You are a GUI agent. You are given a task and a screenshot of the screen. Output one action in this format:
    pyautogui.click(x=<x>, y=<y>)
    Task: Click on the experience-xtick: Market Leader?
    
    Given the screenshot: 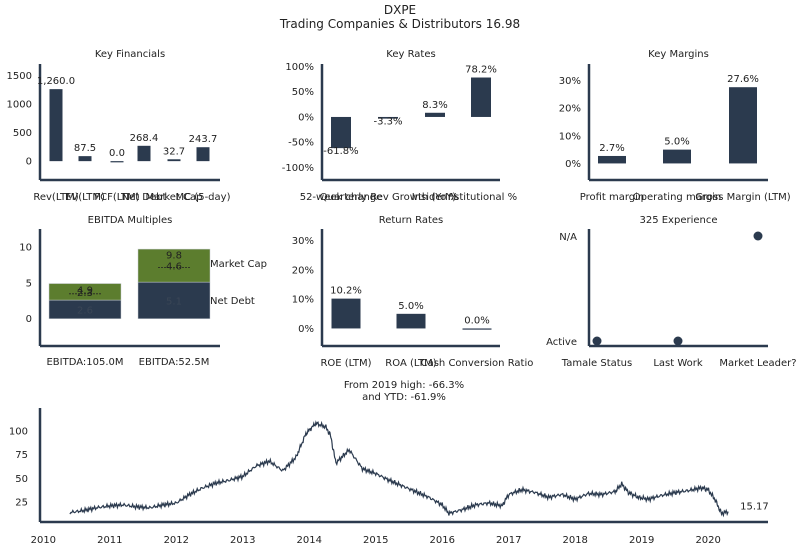 What is the action you would take?
    pyautogui.click(x=757, y=363)
    